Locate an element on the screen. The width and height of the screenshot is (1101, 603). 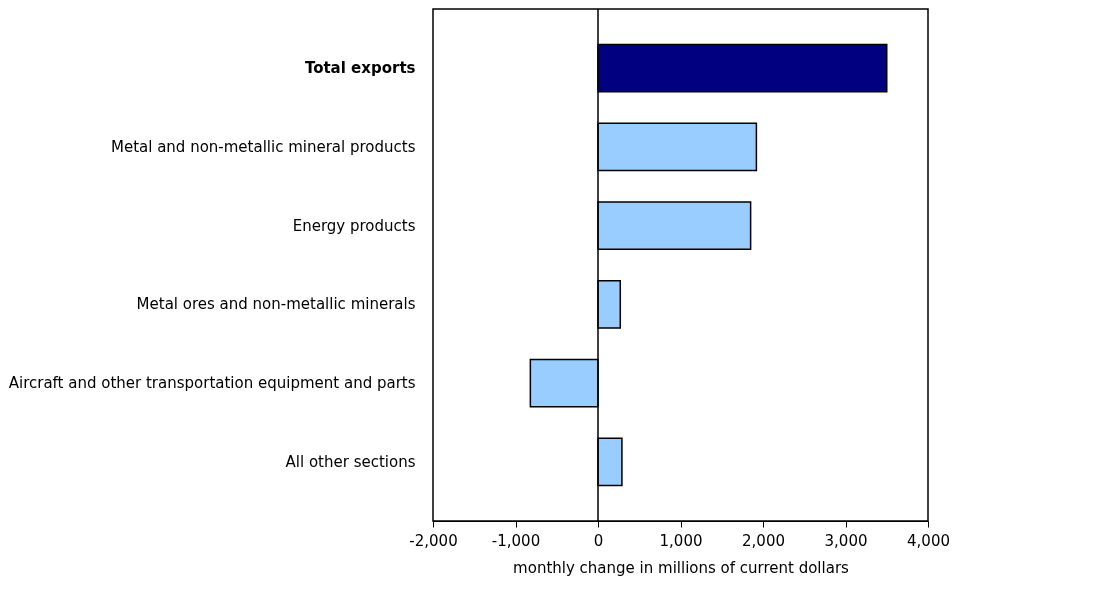
x-tick-label: 3,000 is located at coordinates (846, 540).